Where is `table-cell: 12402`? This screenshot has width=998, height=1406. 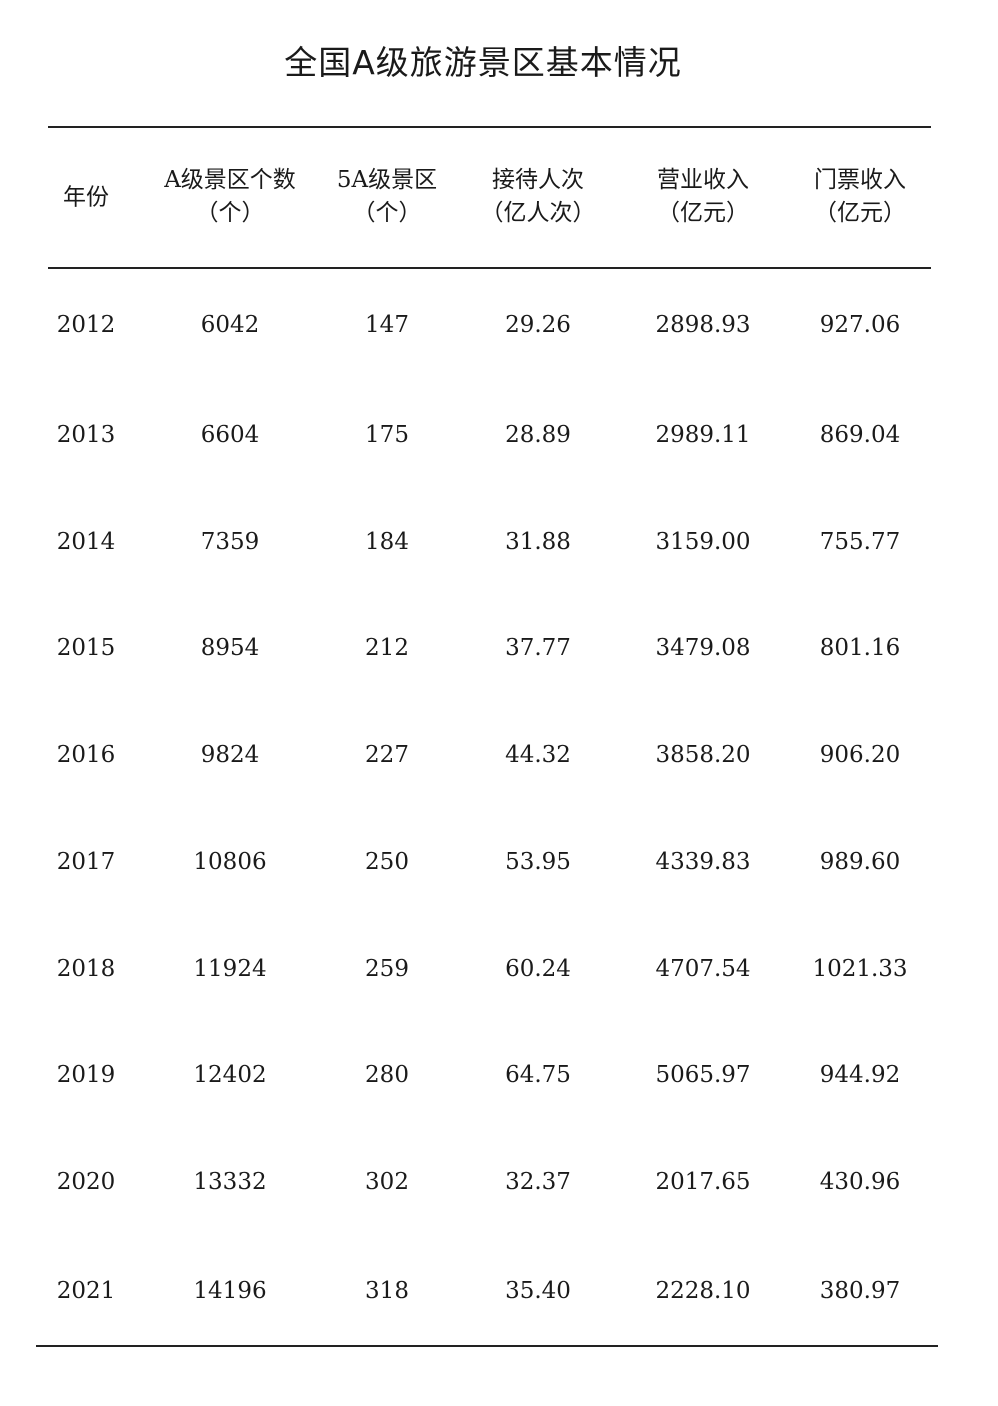
table-cell: 12402 is located at coordinates (230, 1075).